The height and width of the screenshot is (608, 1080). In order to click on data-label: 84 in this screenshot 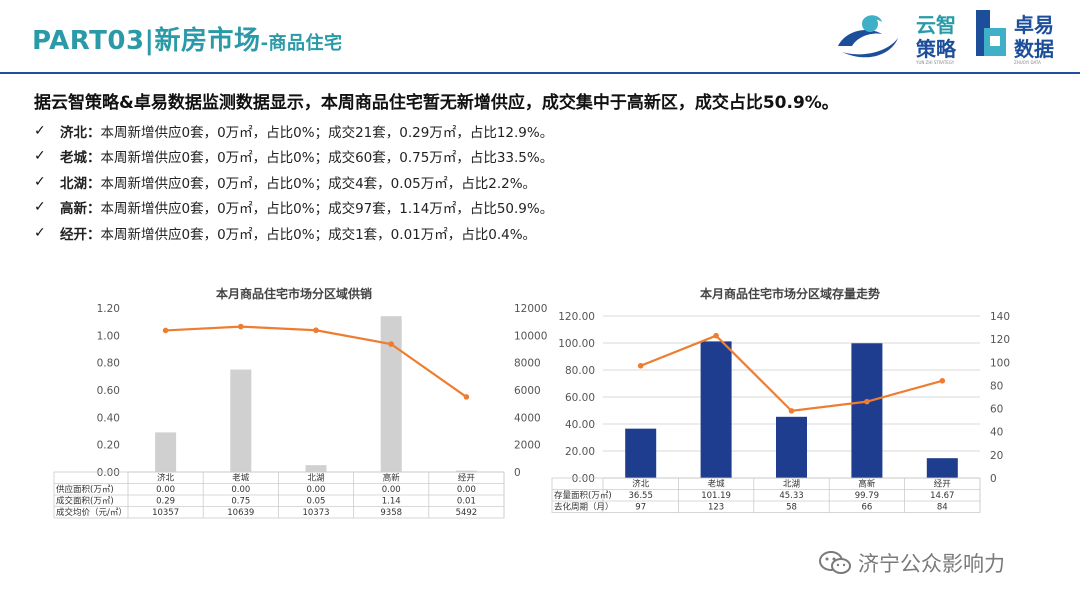, I will do `click(942, 508)`.